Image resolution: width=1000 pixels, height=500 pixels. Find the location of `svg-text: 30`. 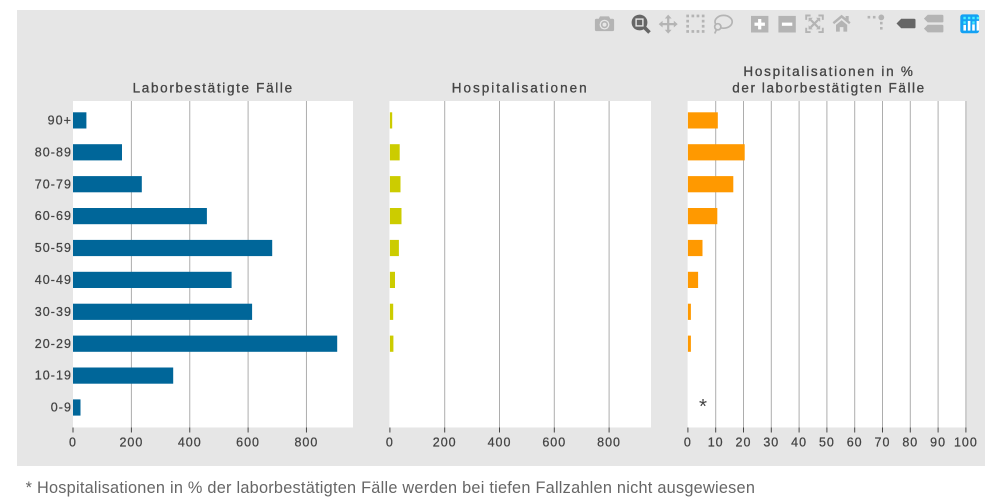

svg-text: 30 is located at coordinates (771, 442).